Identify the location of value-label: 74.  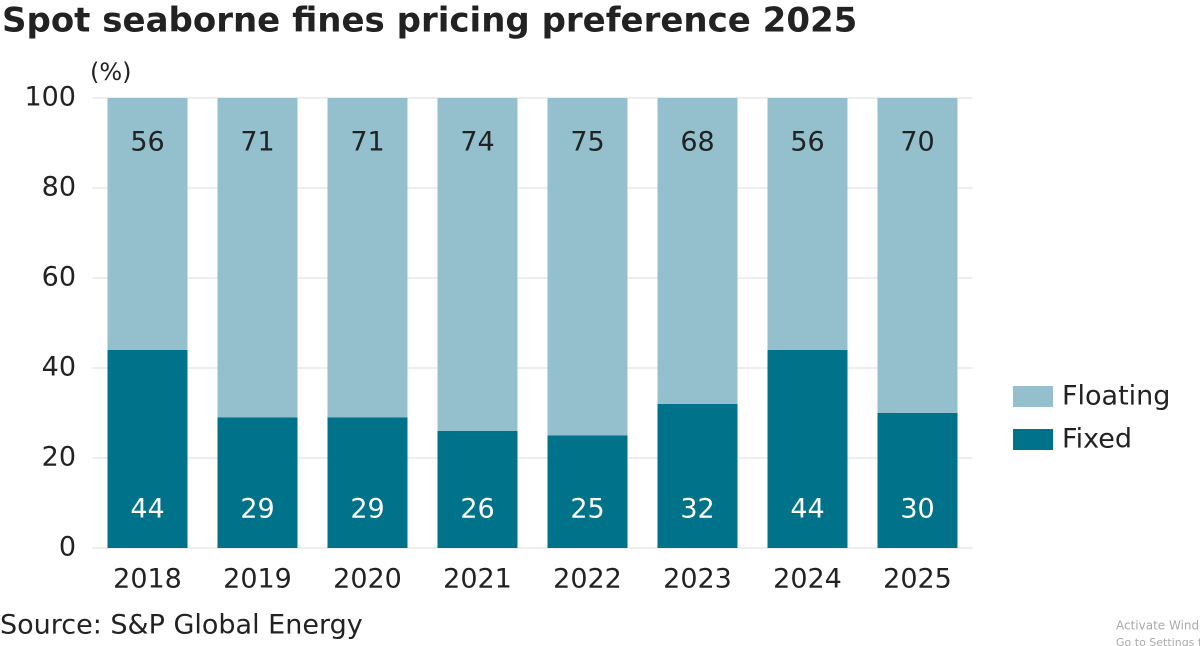
(477, 142).